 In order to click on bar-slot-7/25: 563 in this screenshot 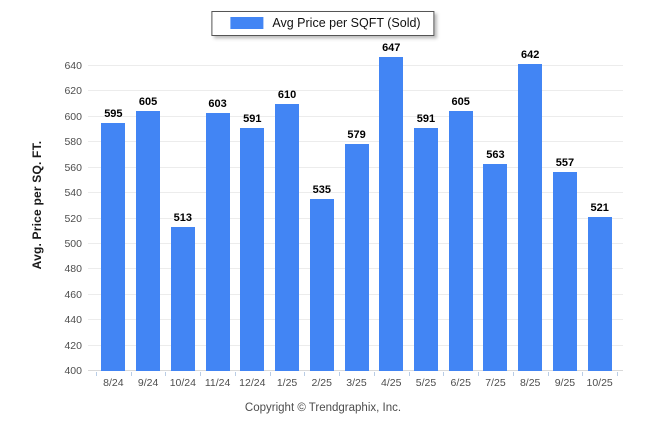, I will do `click(495, 259)`.